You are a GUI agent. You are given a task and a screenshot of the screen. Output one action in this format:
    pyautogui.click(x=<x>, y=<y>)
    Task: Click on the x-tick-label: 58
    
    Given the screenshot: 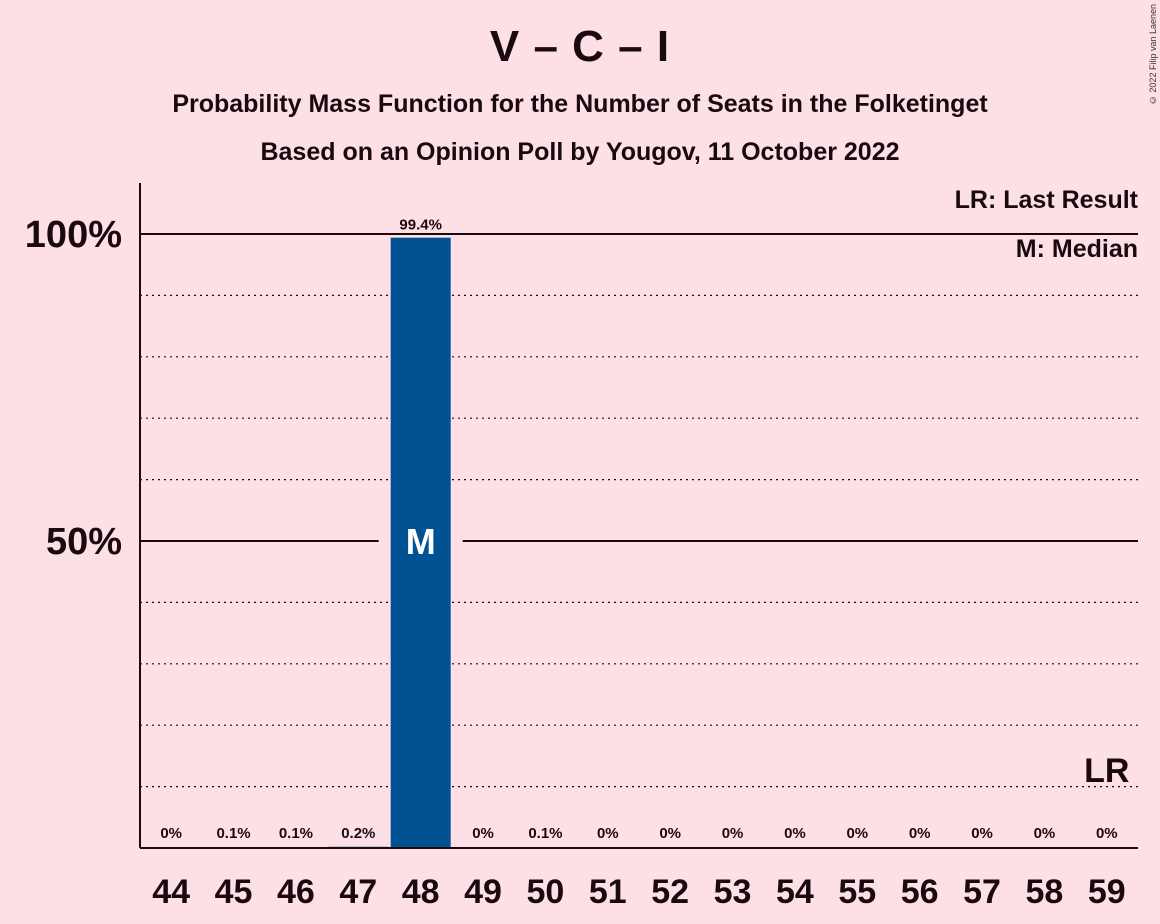 What is the action you would take?
    pyautogui.click(x=1045, y=892)
    